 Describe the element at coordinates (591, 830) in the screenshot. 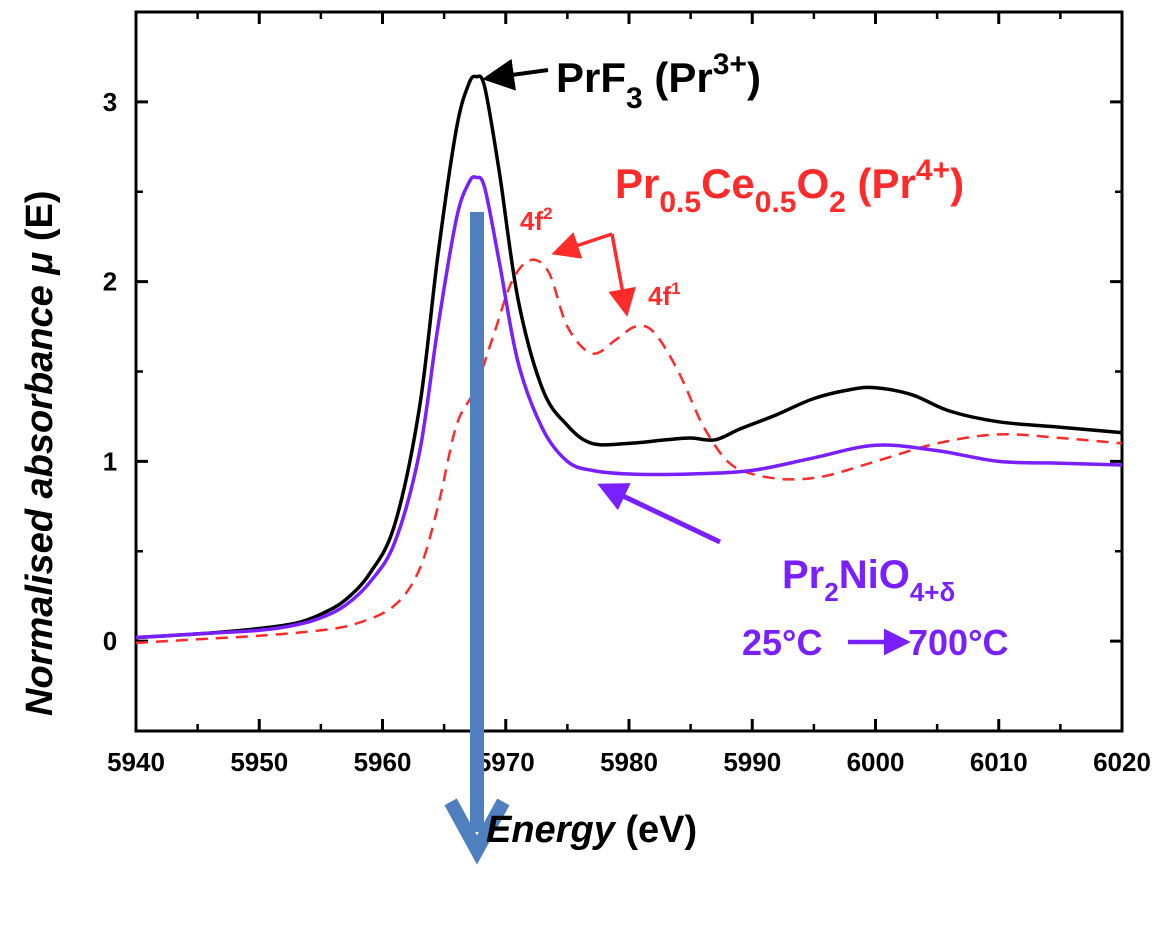

I see `x-axis-title: Energy (eV)` at that location.